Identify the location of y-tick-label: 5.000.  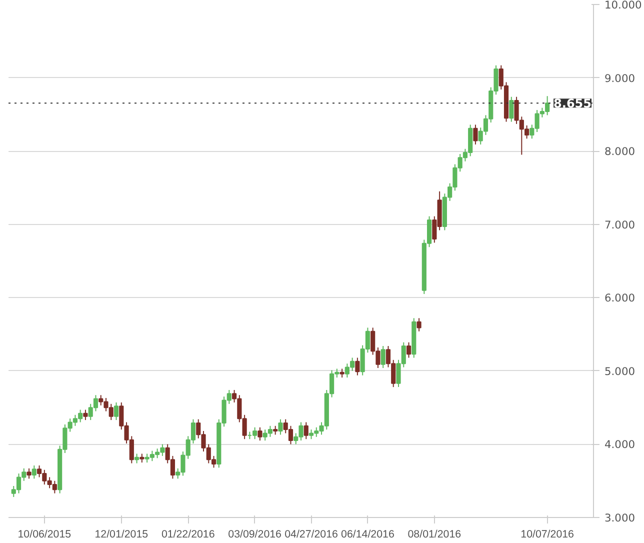
(620, 371).